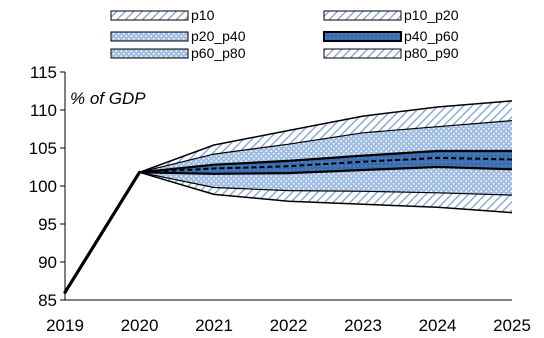 The height and width of the screenshot is (338, 544). Describe the element at coordinates (140, 325) in the screenshot. I see `x-tick-label: 2020` at that location.